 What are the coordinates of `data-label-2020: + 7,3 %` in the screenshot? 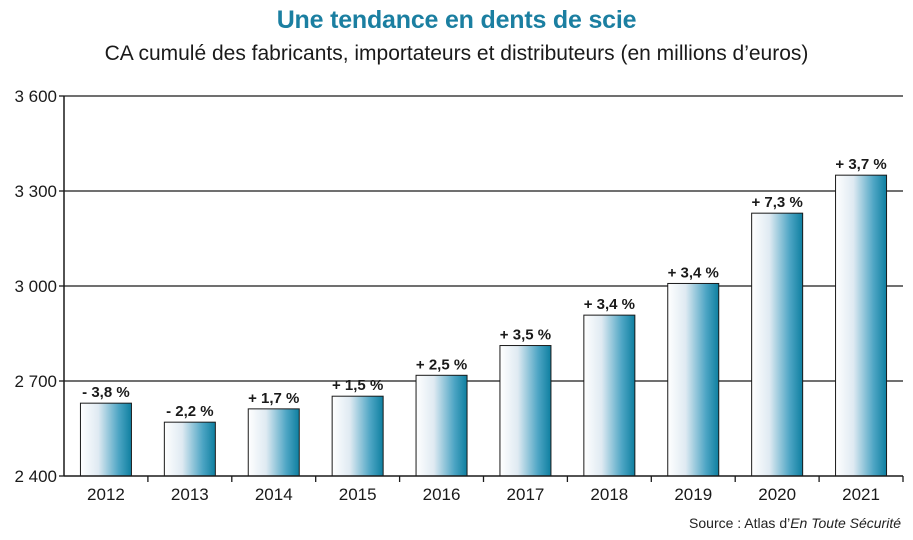 It's located at (777, 202).